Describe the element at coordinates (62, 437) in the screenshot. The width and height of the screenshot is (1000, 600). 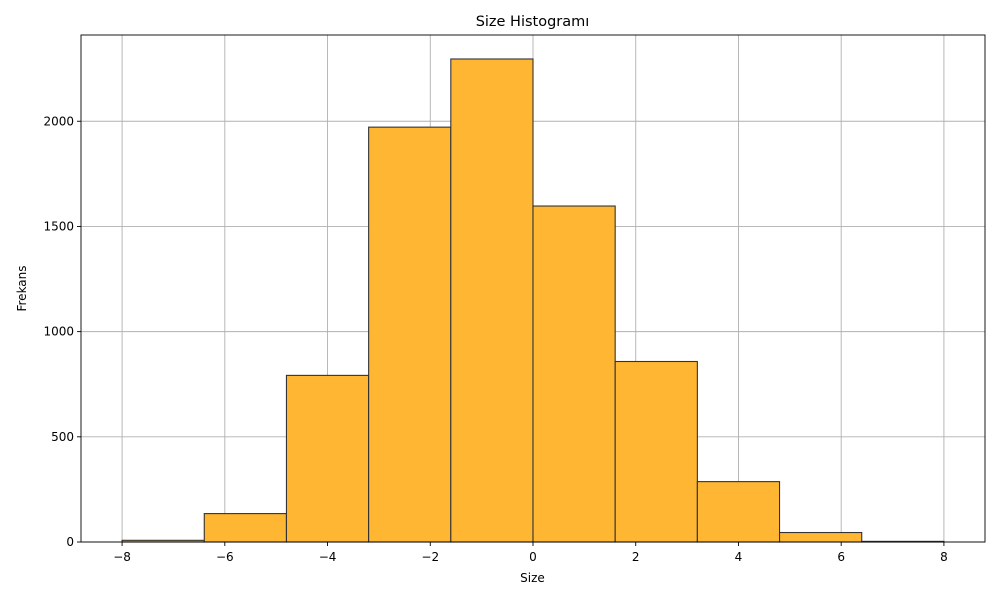
I see `y-tick-label: 500` at that location.